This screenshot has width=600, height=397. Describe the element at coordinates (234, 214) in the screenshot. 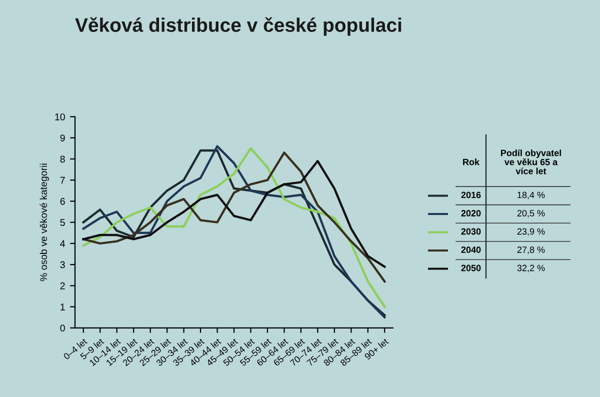

I see `line-series` at that location.